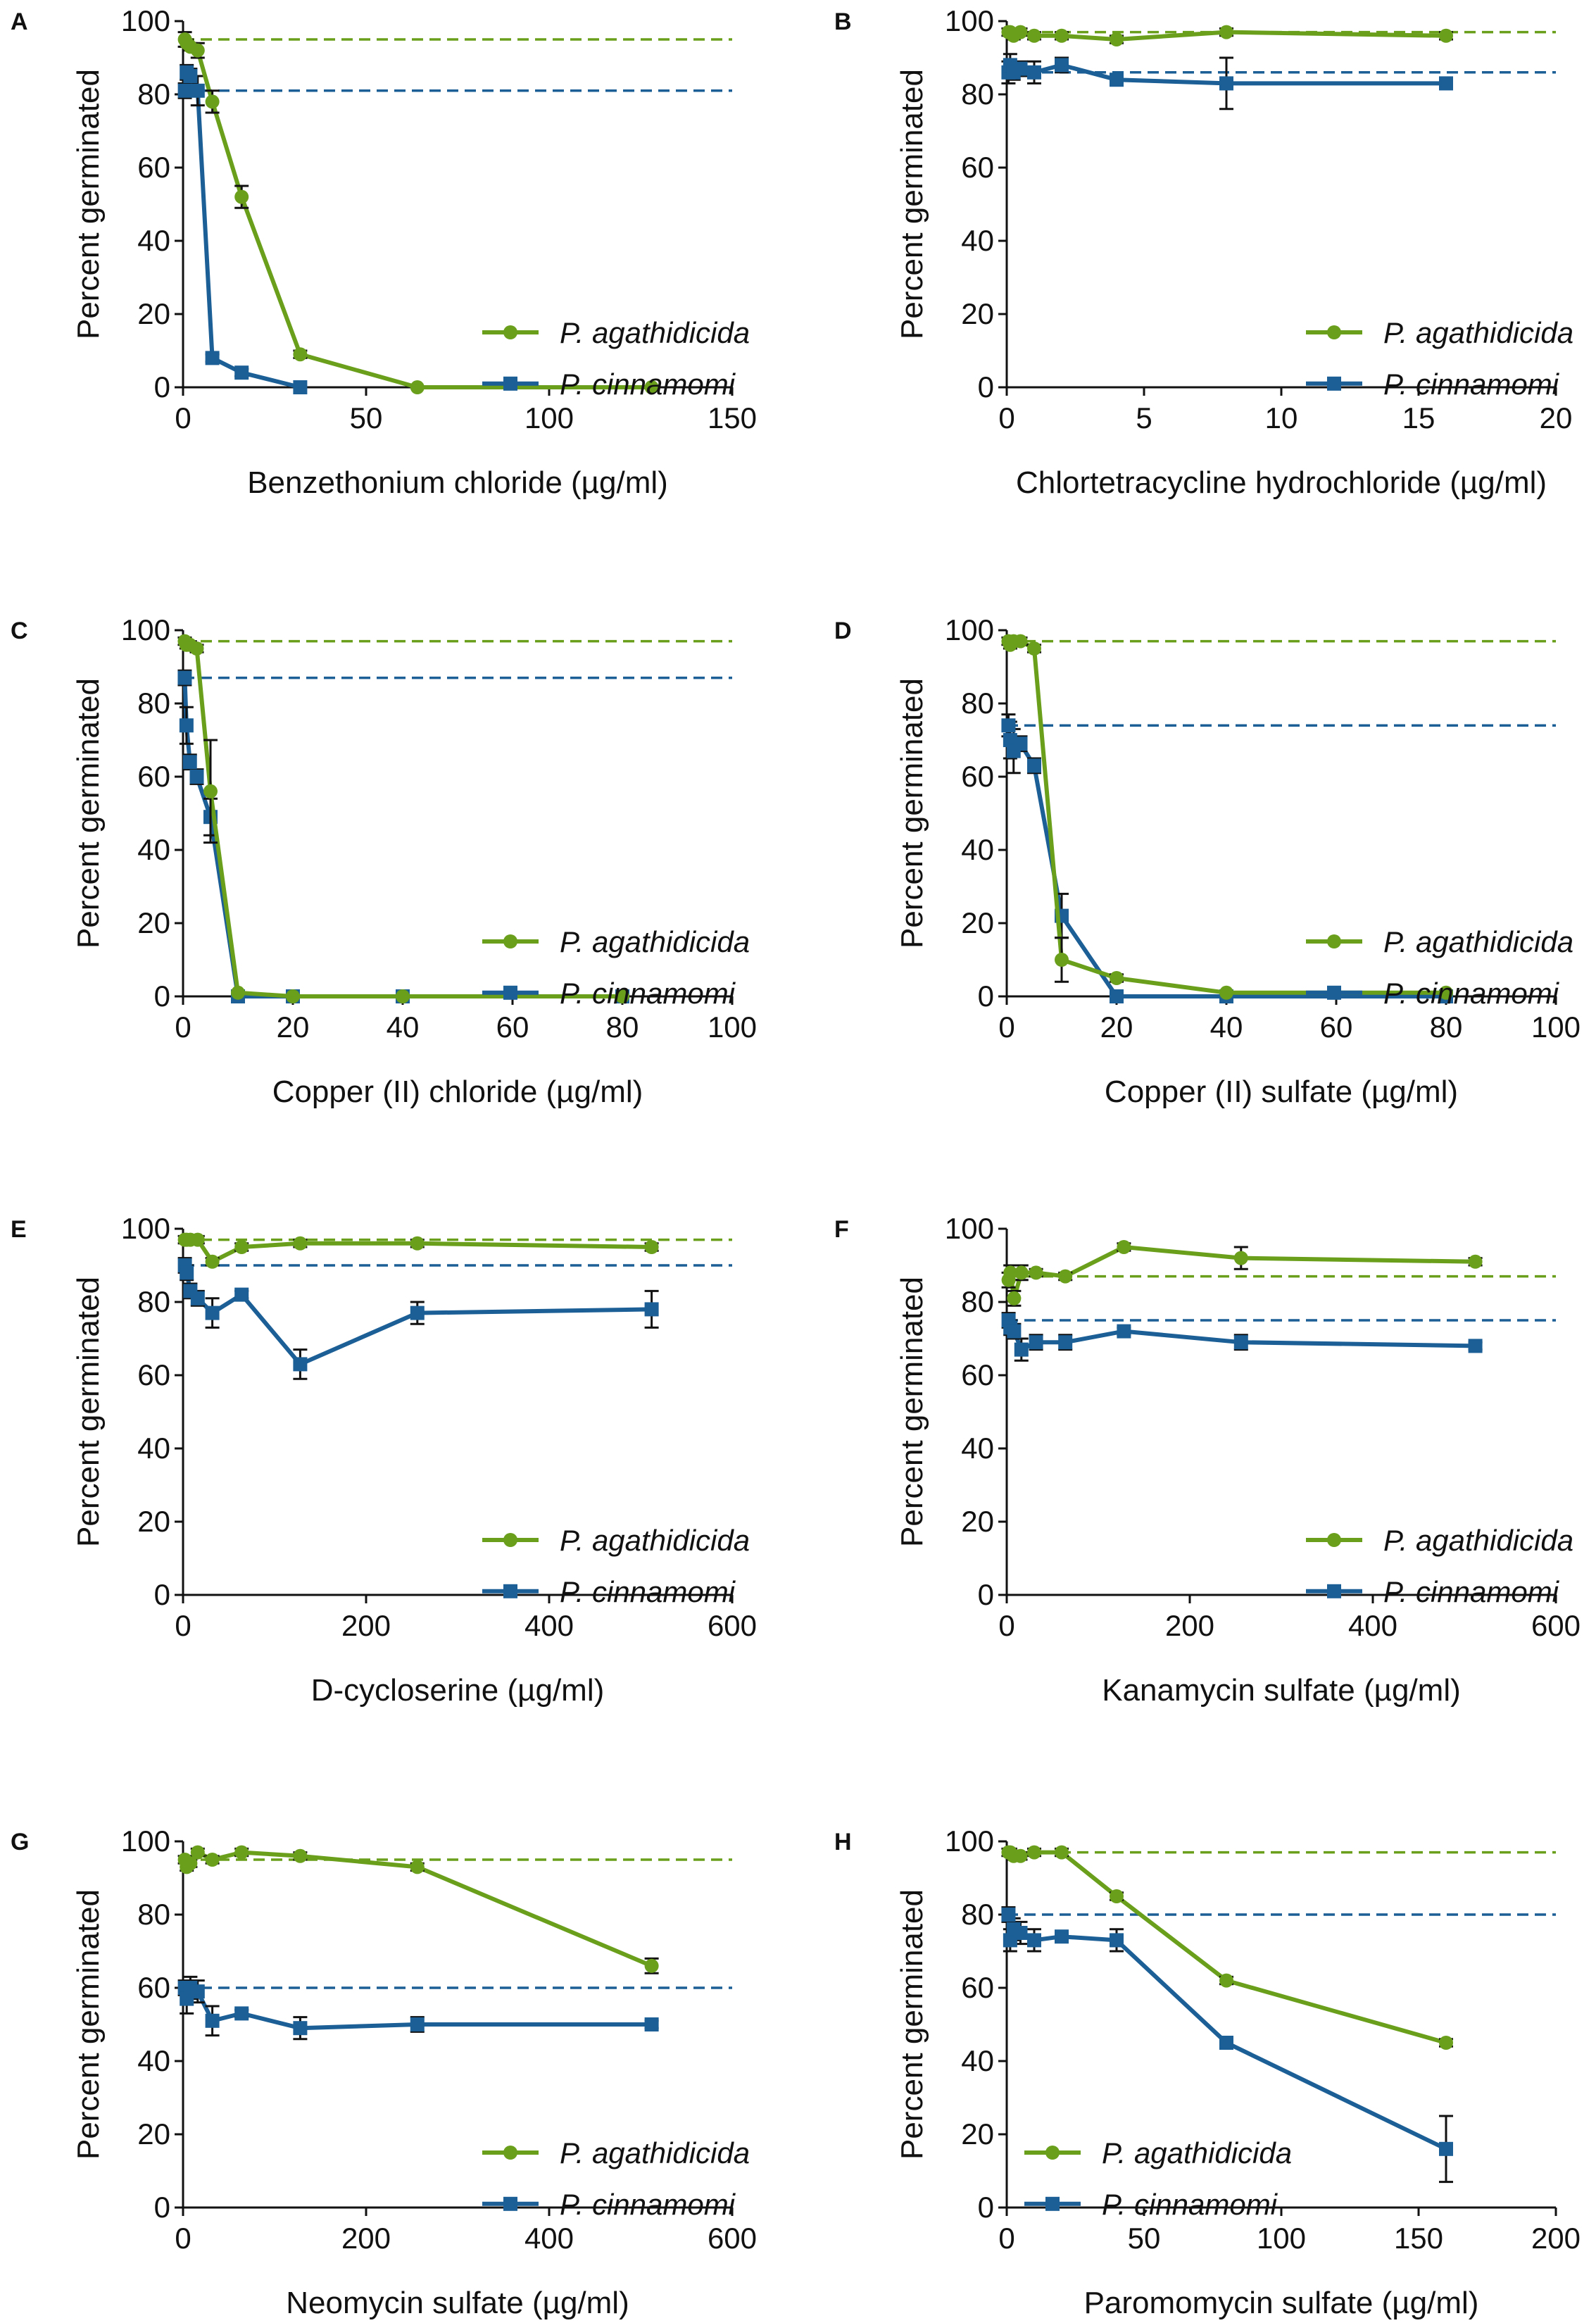 The width and height of the screenshot is (1596, 2323). What do you see at coordinates (1446, 1027) in the screenshot?
I see `x-tick-label: 80` at bounding box center [1446, 1027].